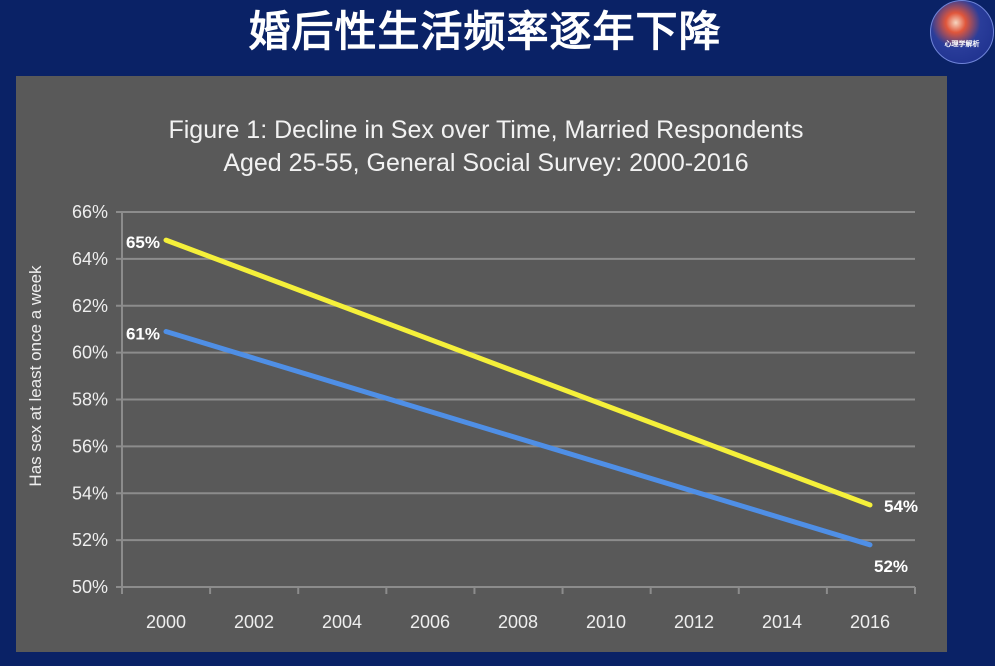 Image resolution: width=995 pixels, height=666 pixels. I want to click on y-tick-label: 54%, so click(90, 493).